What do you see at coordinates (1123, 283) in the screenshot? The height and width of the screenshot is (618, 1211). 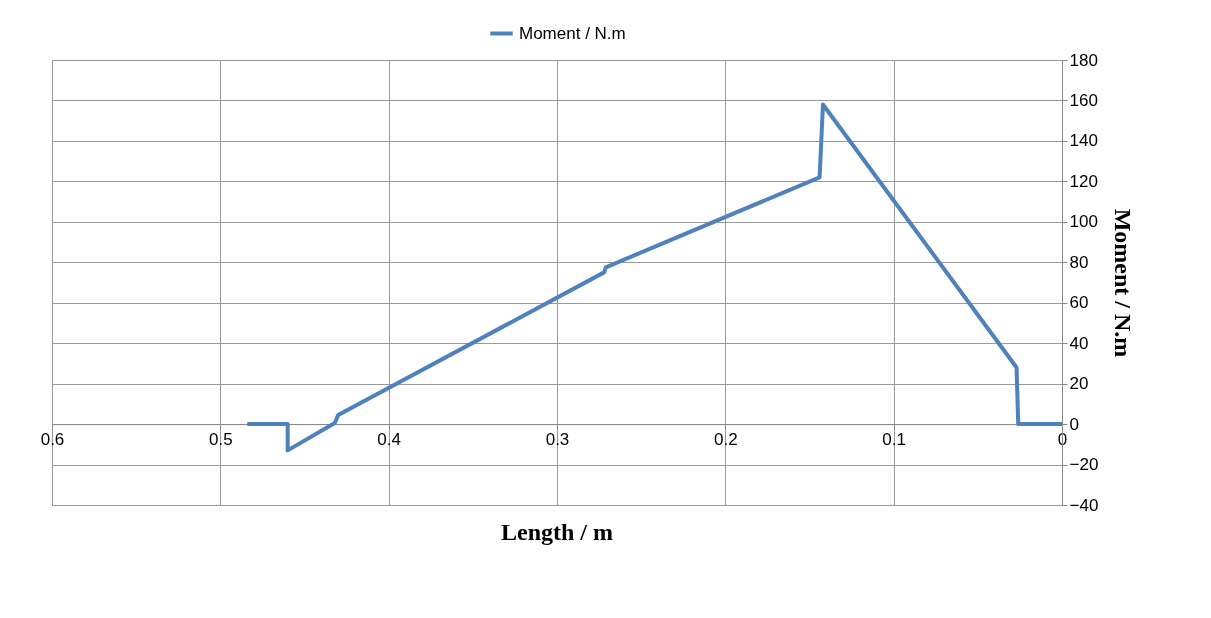 I see `y-axis-title: Moment / N.m` at bounding box center [1123, 283].